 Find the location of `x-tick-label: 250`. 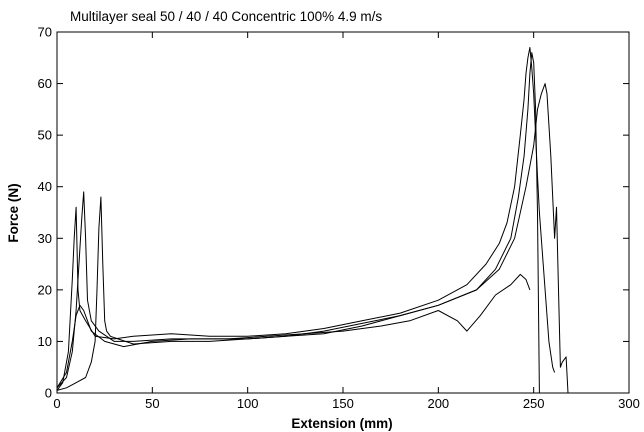

x-tick-label: 250 is located at coordinates (534, 403).